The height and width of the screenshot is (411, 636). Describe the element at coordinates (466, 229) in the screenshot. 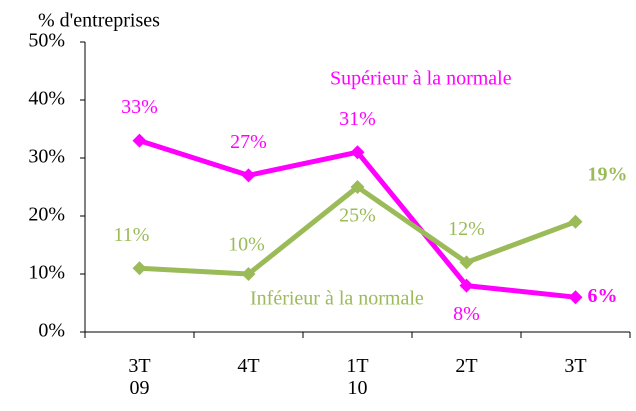

I see `data-label: 12%` at that location.